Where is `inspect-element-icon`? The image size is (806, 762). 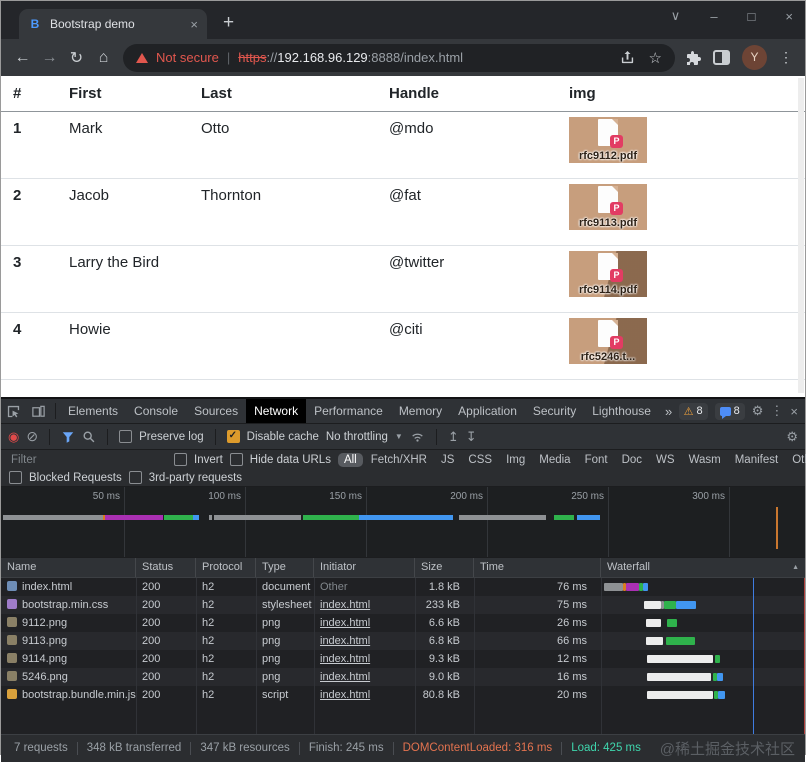
inspect-element-icon is located at coordinates (13, 411).